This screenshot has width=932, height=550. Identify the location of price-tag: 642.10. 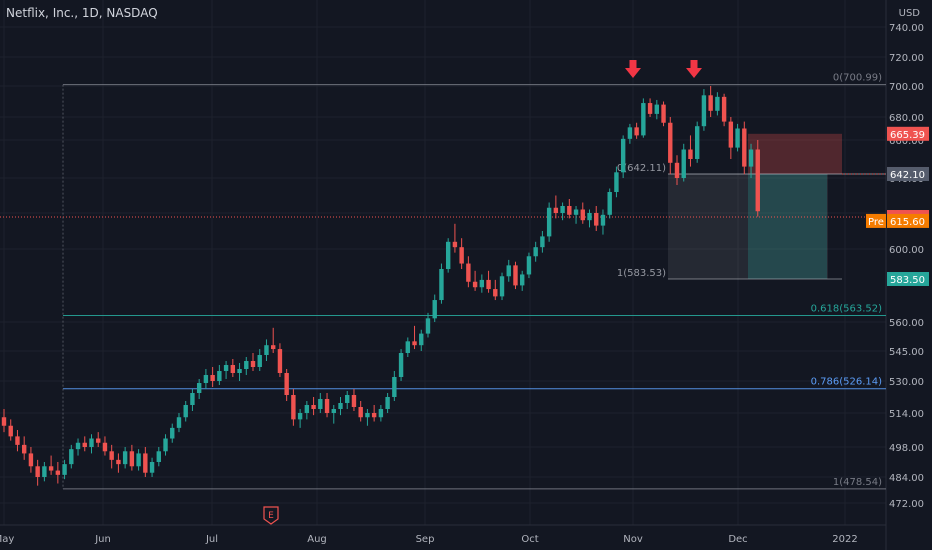
(908, 174).